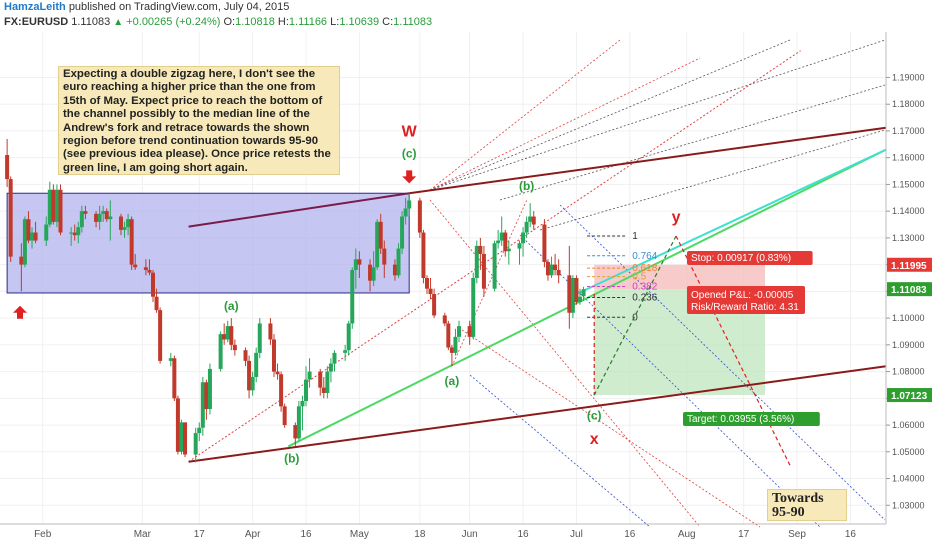 This screenshot has width=932, height=550. What do you see at coordinates (644, 298) in the screenshot?
I see `fib-label: 0.236` at bounding box center [644, 298].